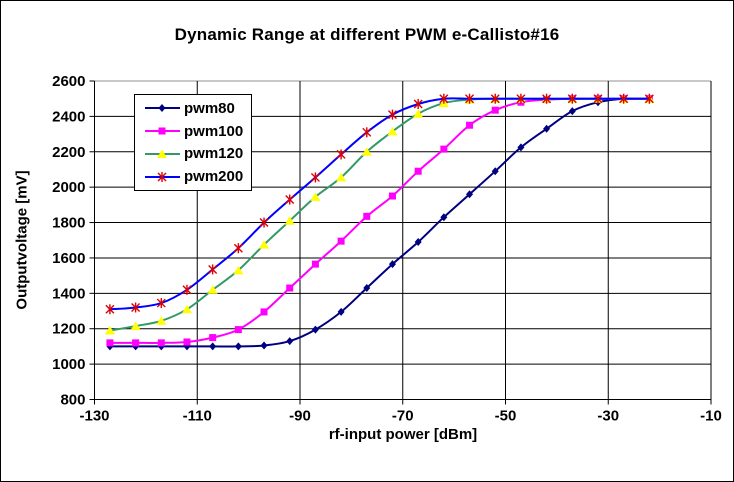 The image size is (734, 482). Describe the element at coordinates (403, 434) in the screenshot. I see `x-axis-title: rf-input power [dBm]` at that location.